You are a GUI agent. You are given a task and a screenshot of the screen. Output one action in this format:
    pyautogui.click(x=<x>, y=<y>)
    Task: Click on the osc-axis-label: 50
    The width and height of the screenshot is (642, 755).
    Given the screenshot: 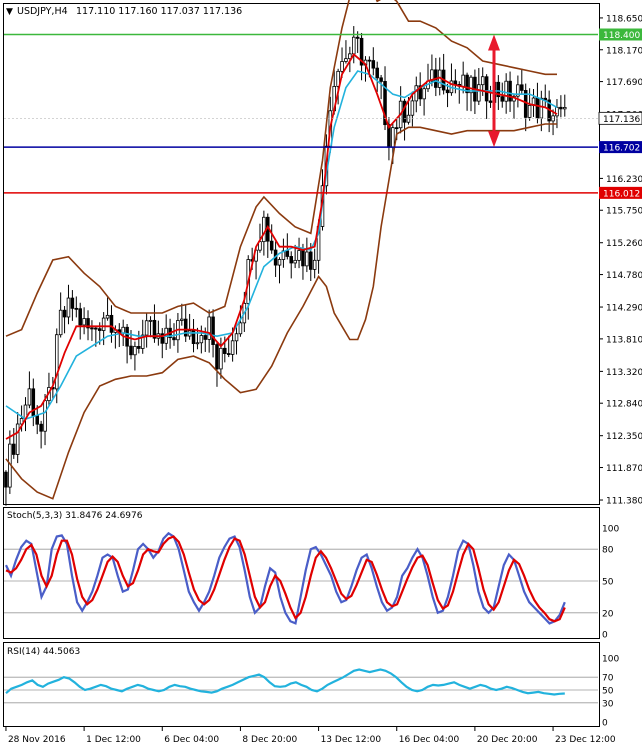 What is the action you would take?
    pyautogui.click(x=608, y=583)
    